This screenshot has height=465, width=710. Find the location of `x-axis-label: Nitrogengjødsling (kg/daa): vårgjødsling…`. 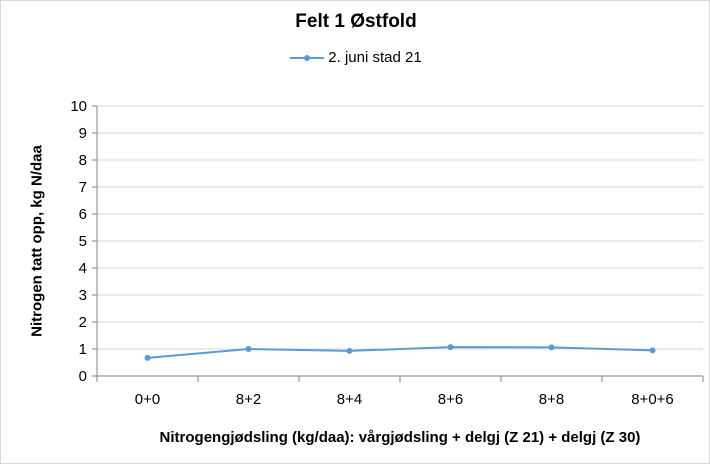

x-axis-label: Nitrogengjødsling (kg/daa): vårgjødsling… is located at coordinates (400, 437).